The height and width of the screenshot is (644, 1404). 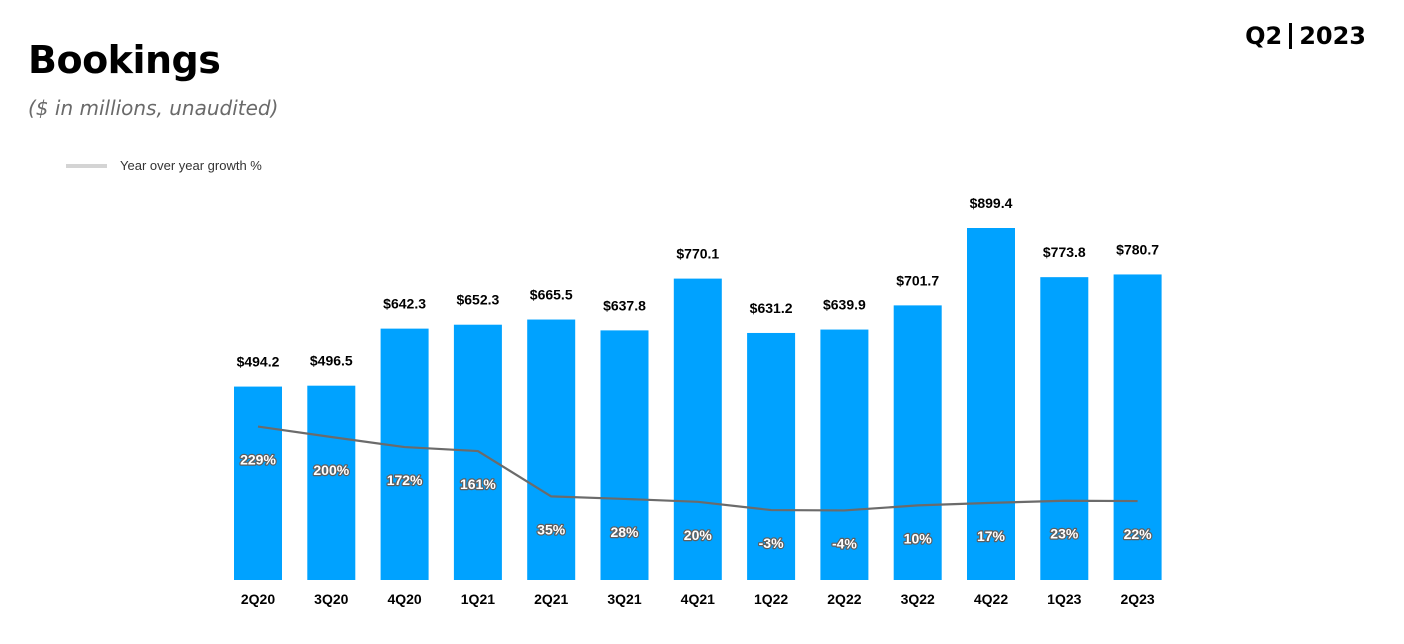 I want to click on bar-2Q22, so click(x=844, y=454).